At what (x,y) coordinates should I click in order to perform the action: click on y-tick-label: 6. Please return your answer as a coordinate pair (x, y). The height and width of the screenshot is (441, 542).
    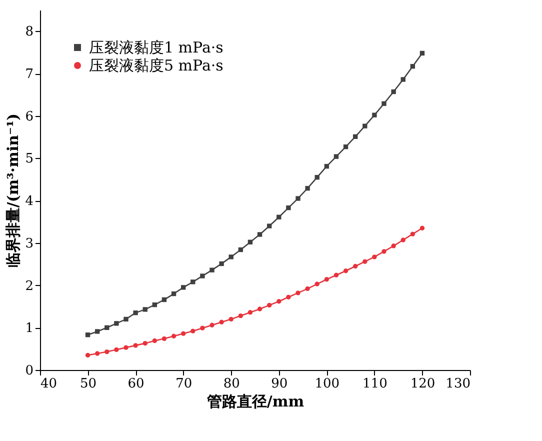
    Looking at the image, I should click on (29, 116).